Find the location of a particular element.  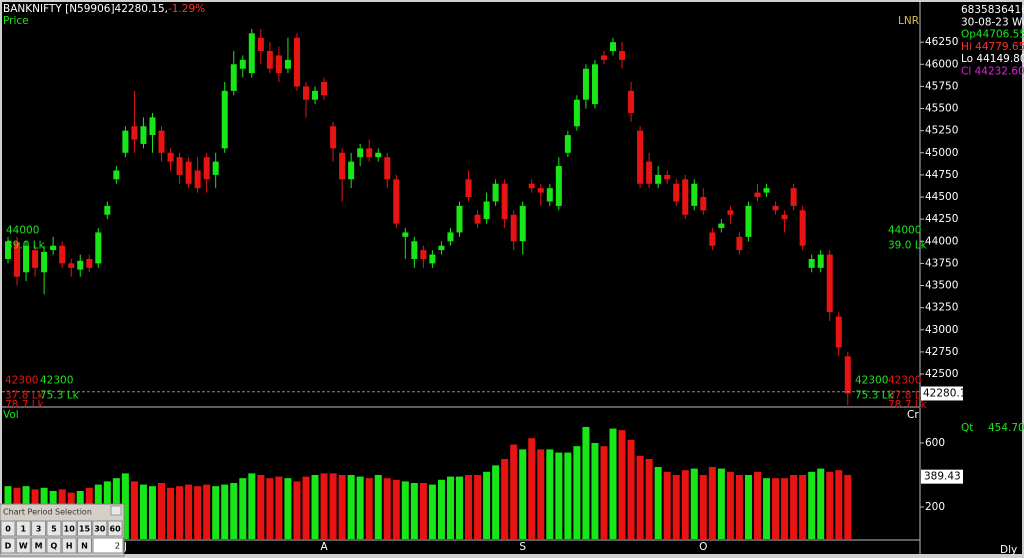

period-button: 30 is located at coordinates (100, 528).